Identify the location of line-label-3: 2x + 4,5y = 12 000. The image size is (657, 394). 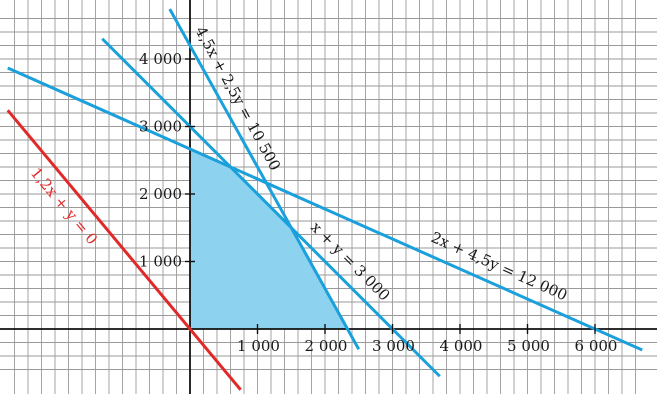
(499, 266).